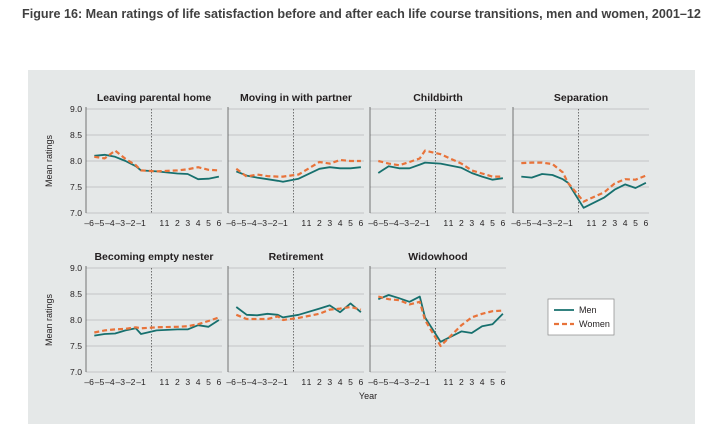 Image resolution: width=720 pixels, height=439 pixels. Describe the element at coordinates (581, 98) in the screenshot. I see `panel-title: Separation` at that location.